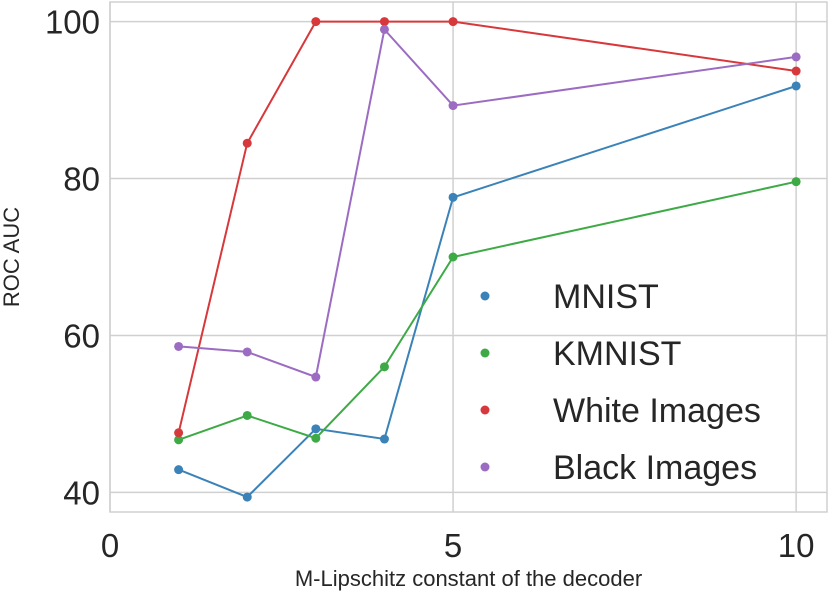 The width and height of the screenshot is (830, 596). Describe the element at coordinates (655, 468) in the screenshot. I see `legend-label-black-images: Black Images` at that location.